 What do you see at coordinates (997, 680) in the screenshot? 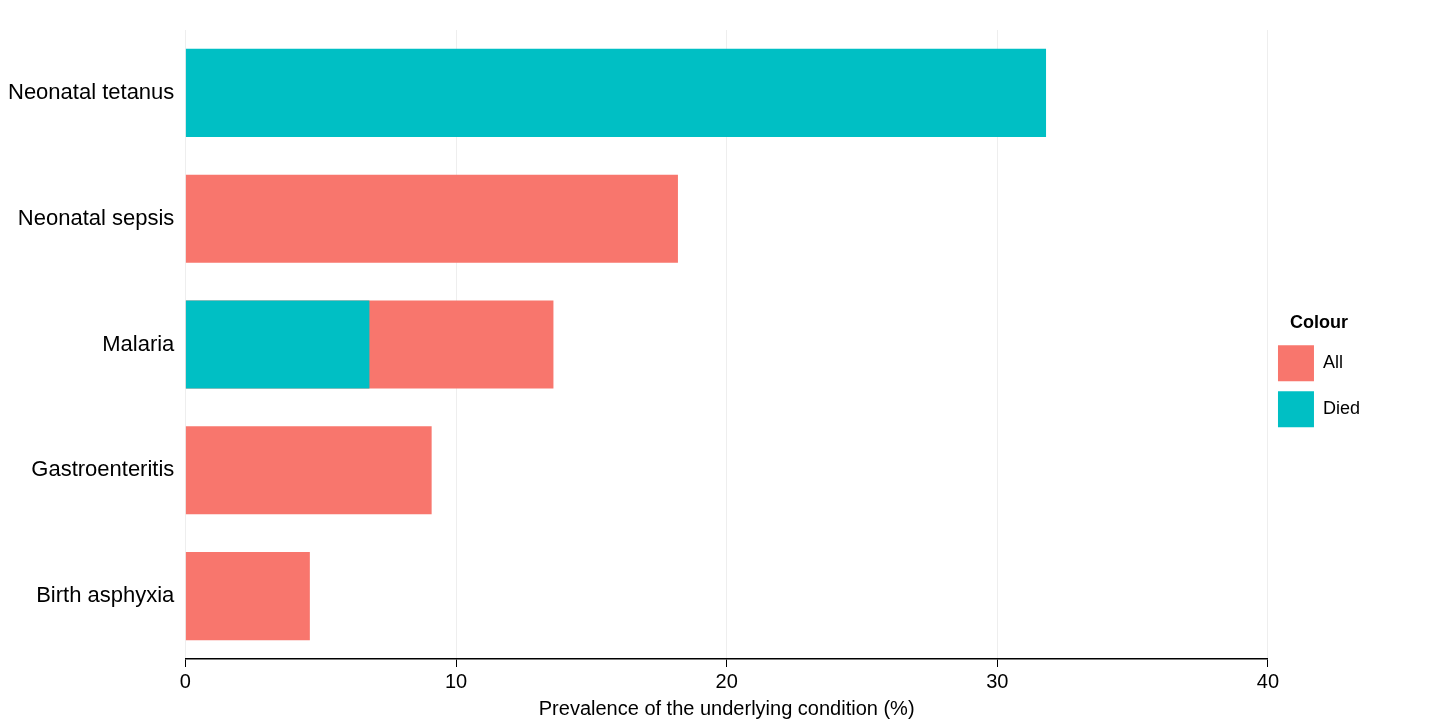
I see `x-tick-label: 30` at bounding box center [997, 680].